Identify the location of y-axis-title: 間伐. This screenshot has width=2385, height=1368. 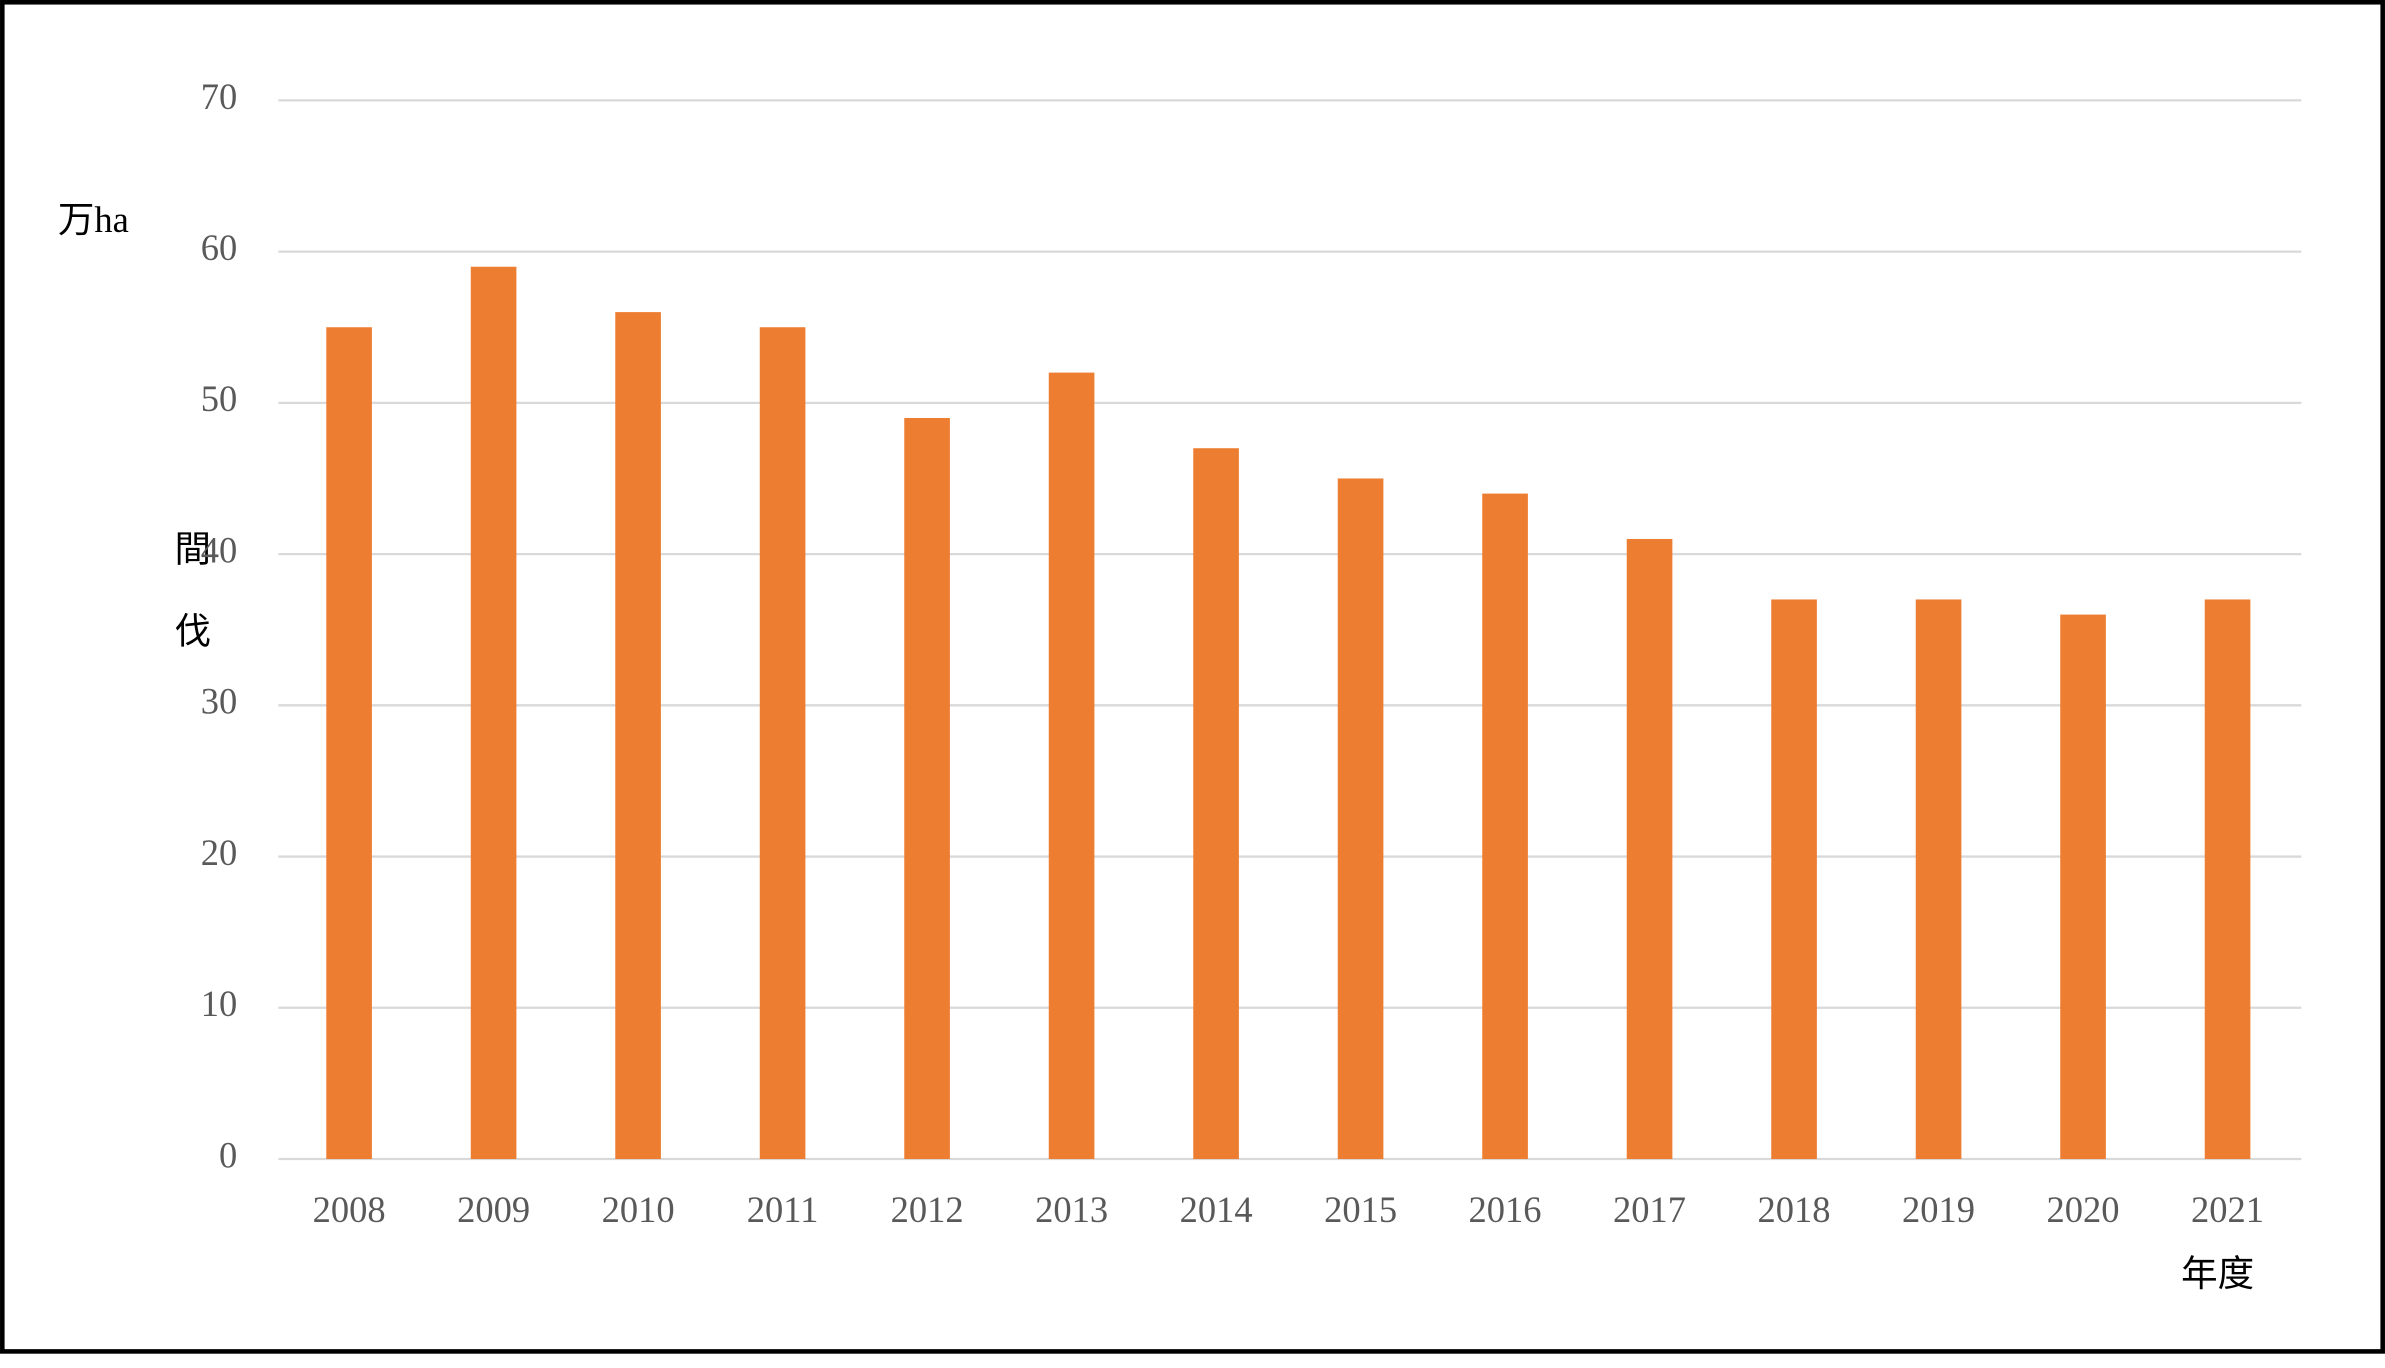
(189, 611).